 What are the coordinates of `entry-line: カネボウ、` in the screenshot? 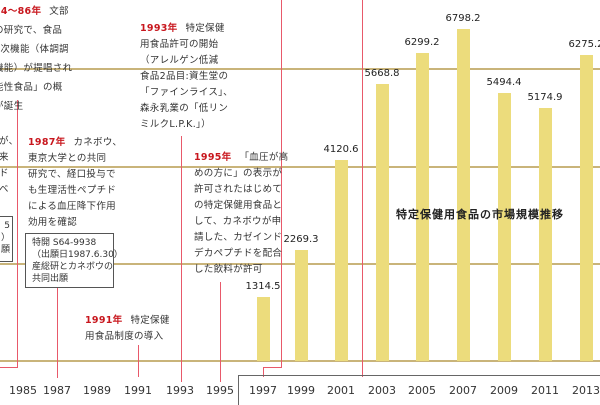 It's located at (98, 142).